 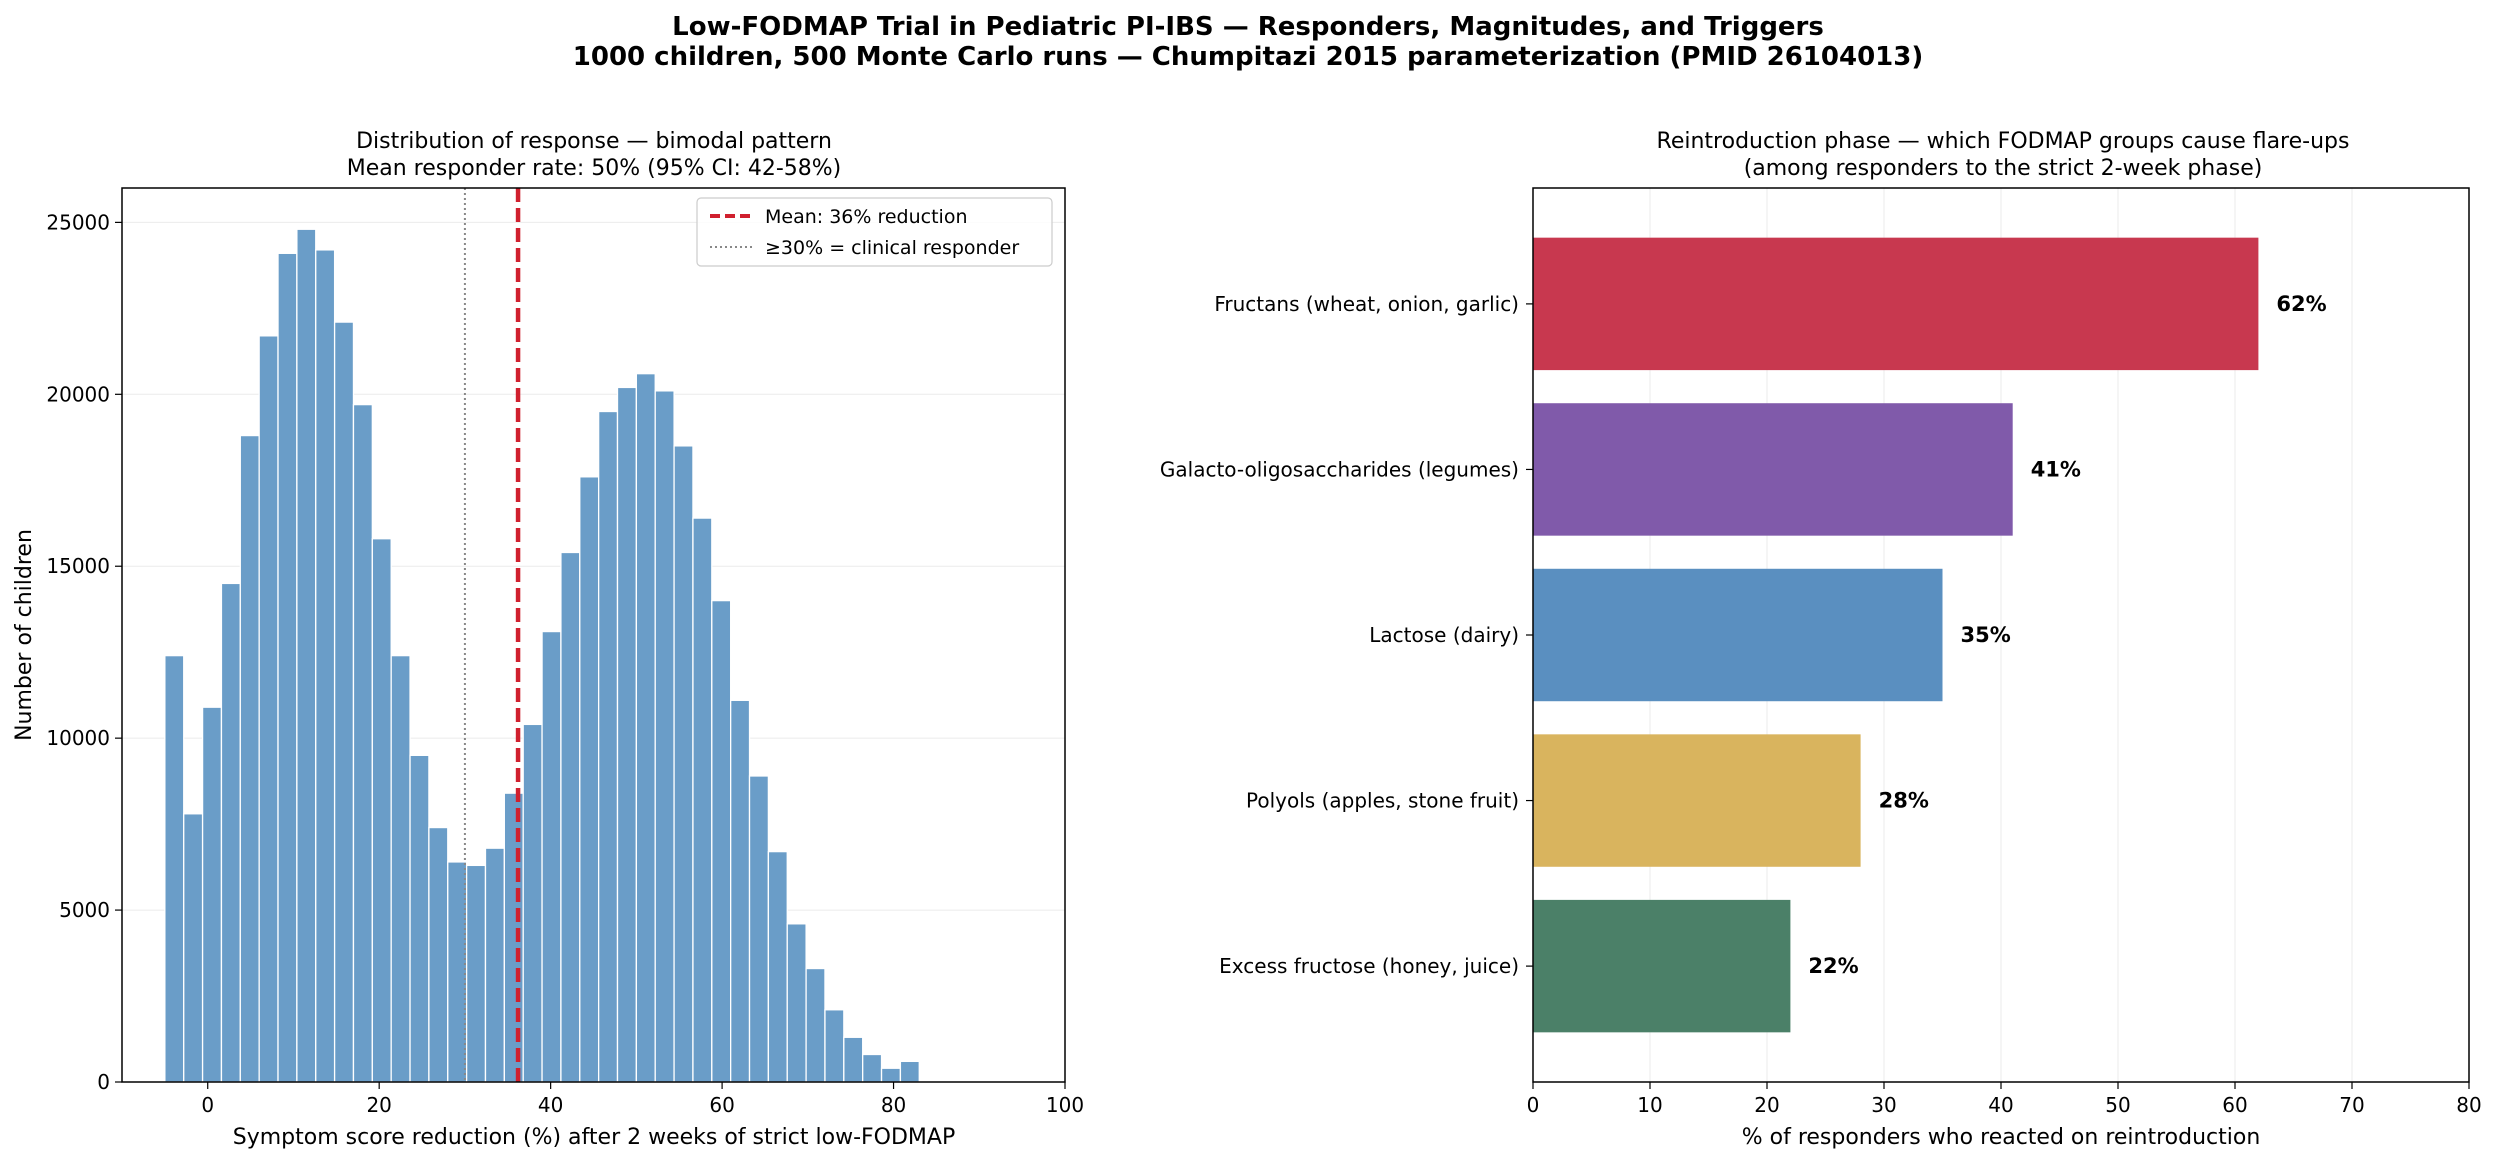 I want to click on histogram-x-tick-label: 40, so click(x=550, y=1105).